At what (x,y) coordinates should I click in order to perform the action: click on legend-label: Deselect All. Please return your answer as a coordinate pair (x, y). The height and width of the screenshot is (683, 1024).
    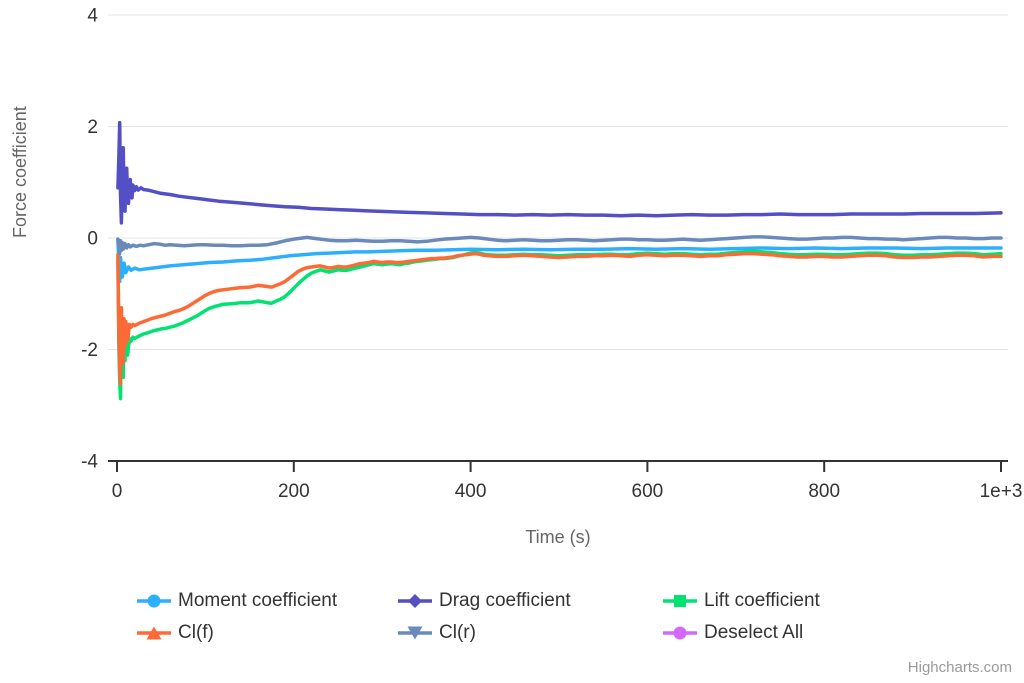
    Looking at the image, I should click on (754, 632).